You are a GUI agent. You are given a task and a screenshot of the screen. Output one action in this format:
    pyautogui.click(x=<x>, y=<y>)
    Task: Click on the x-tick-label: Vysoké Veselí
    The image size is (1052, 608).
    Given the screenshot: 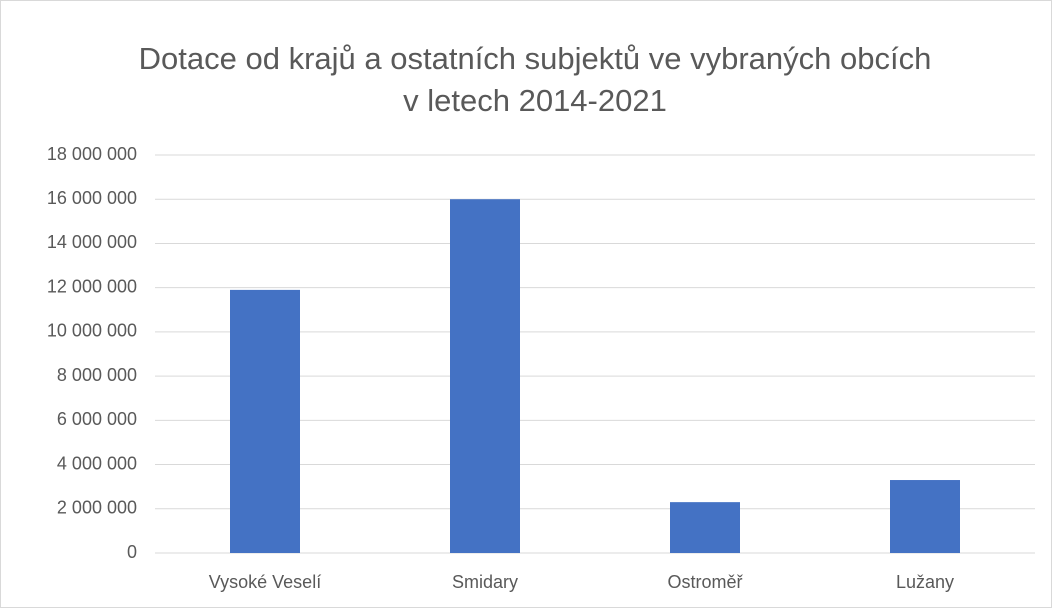 What is the action you would take?
    pyautogui.click(x=265, y=582)
    